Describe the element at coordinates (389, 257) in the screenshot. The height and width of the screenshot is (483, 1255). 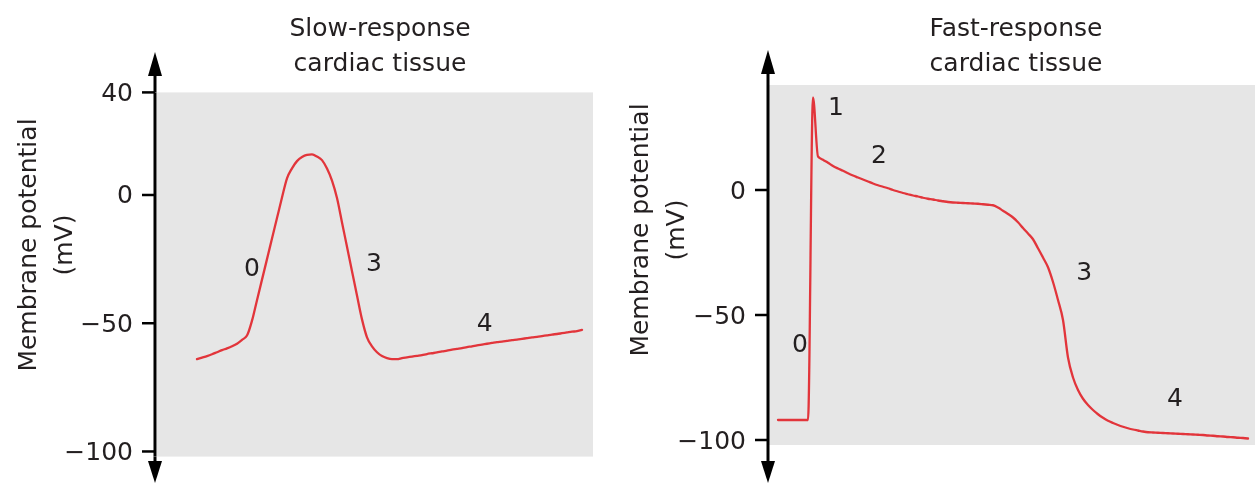
I see `line-series` at that location.